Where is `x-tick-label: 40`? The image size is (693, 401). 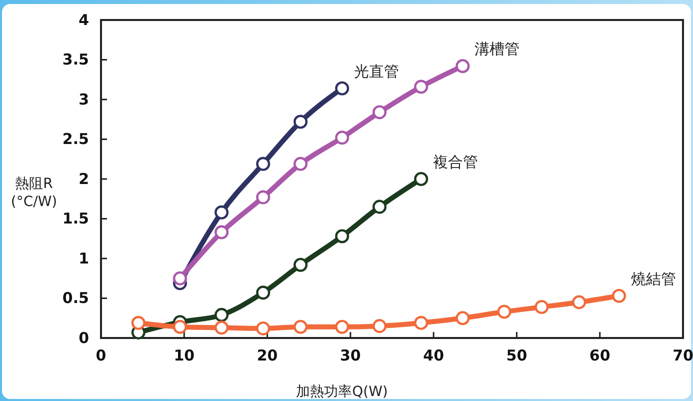 x-tick-label: 40 is located at coordinates (433, 355).